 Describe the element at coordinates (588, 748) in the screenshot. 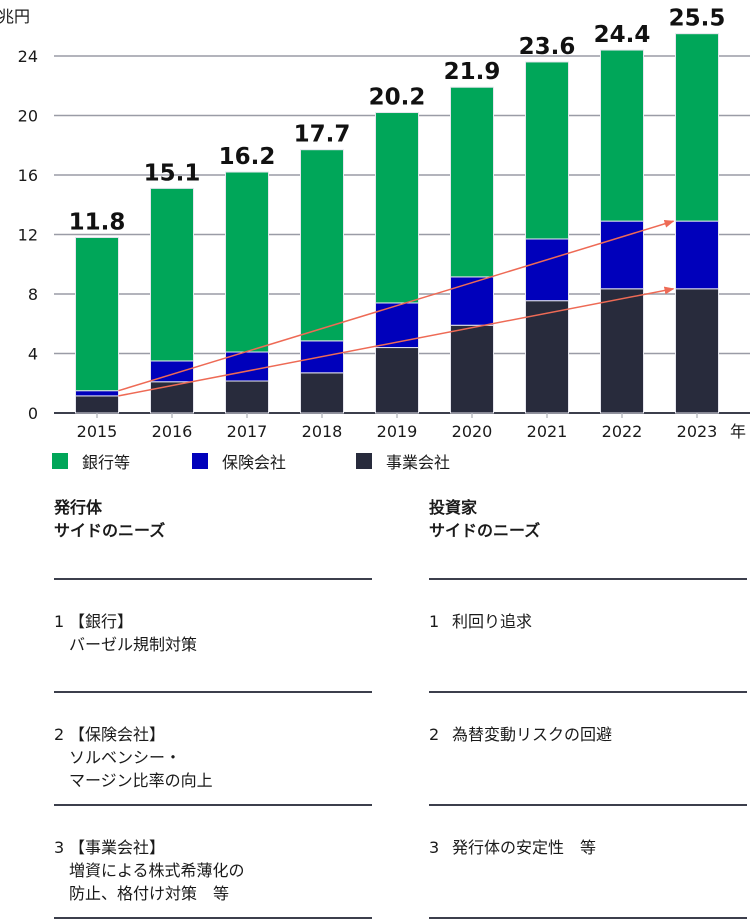

I see `investor-need-item: 2 為替変動リスクの回避` at that location.